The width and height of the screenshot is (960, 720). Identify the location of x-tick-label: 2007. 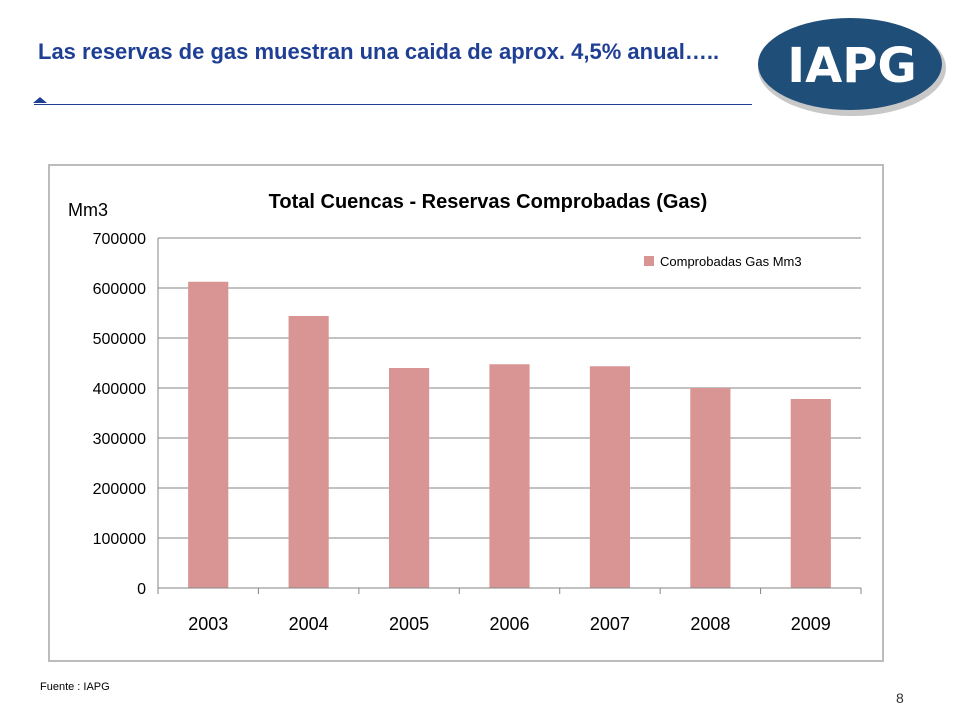
(610, 624).